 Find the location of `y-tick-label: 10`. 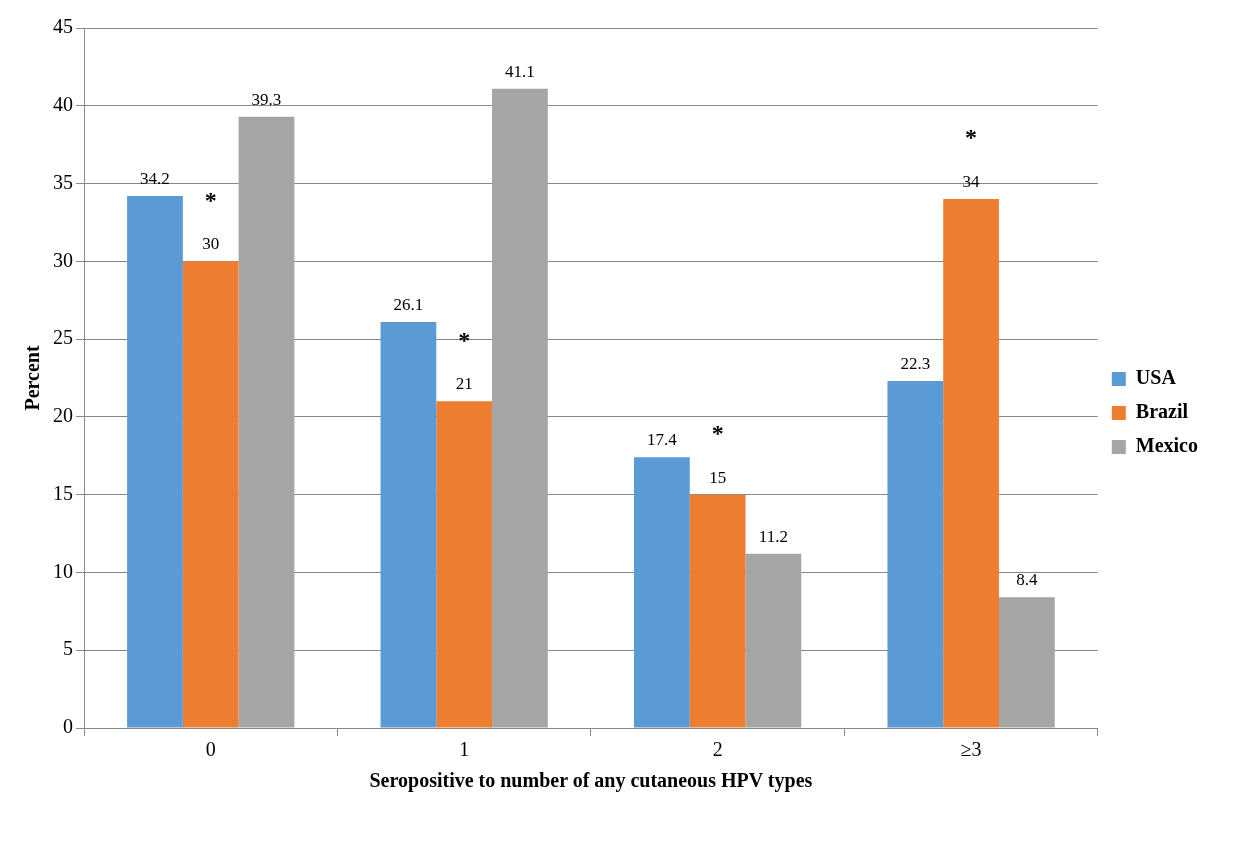

y-tick-label: 10 is located at coordinates (63, 570).